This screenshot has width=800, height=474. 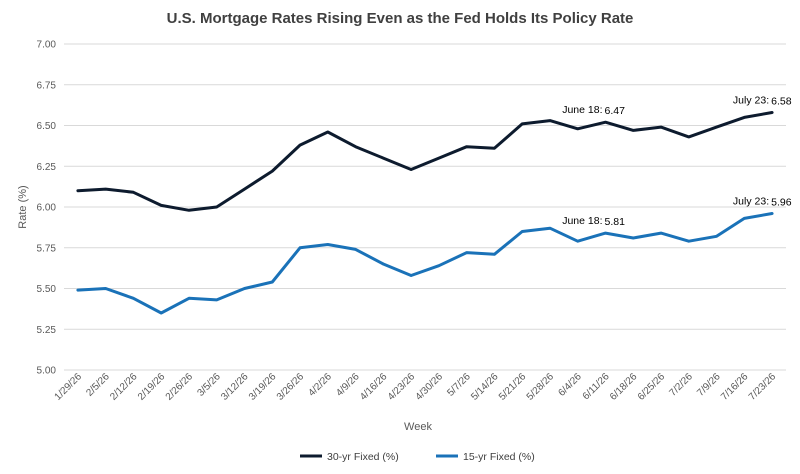 I want to click on annotation-value: 6.58, so click(x=781, y=101).